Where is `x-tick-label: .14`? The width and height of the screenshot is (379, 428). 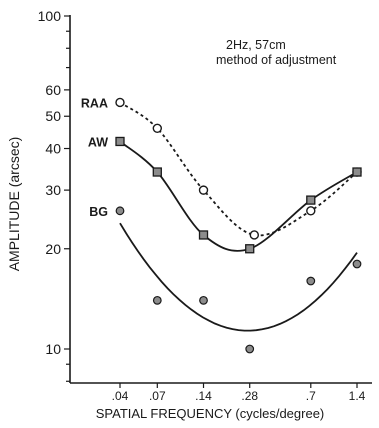 x-tick-label: .14 is located at coordinates (203, 396).